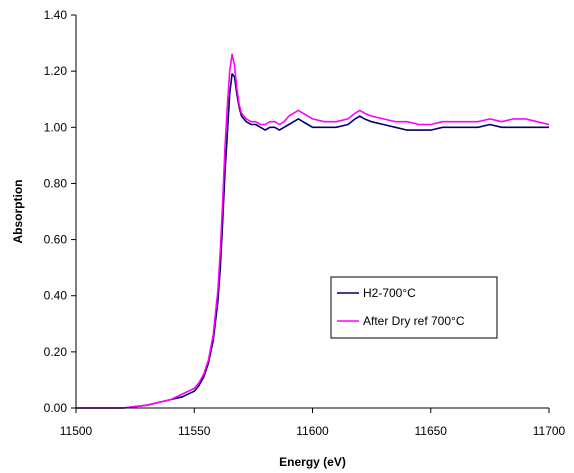 This screenshot has height=473, width=574. I want to click on y-tick-label: 1.40, so click(56, 15).